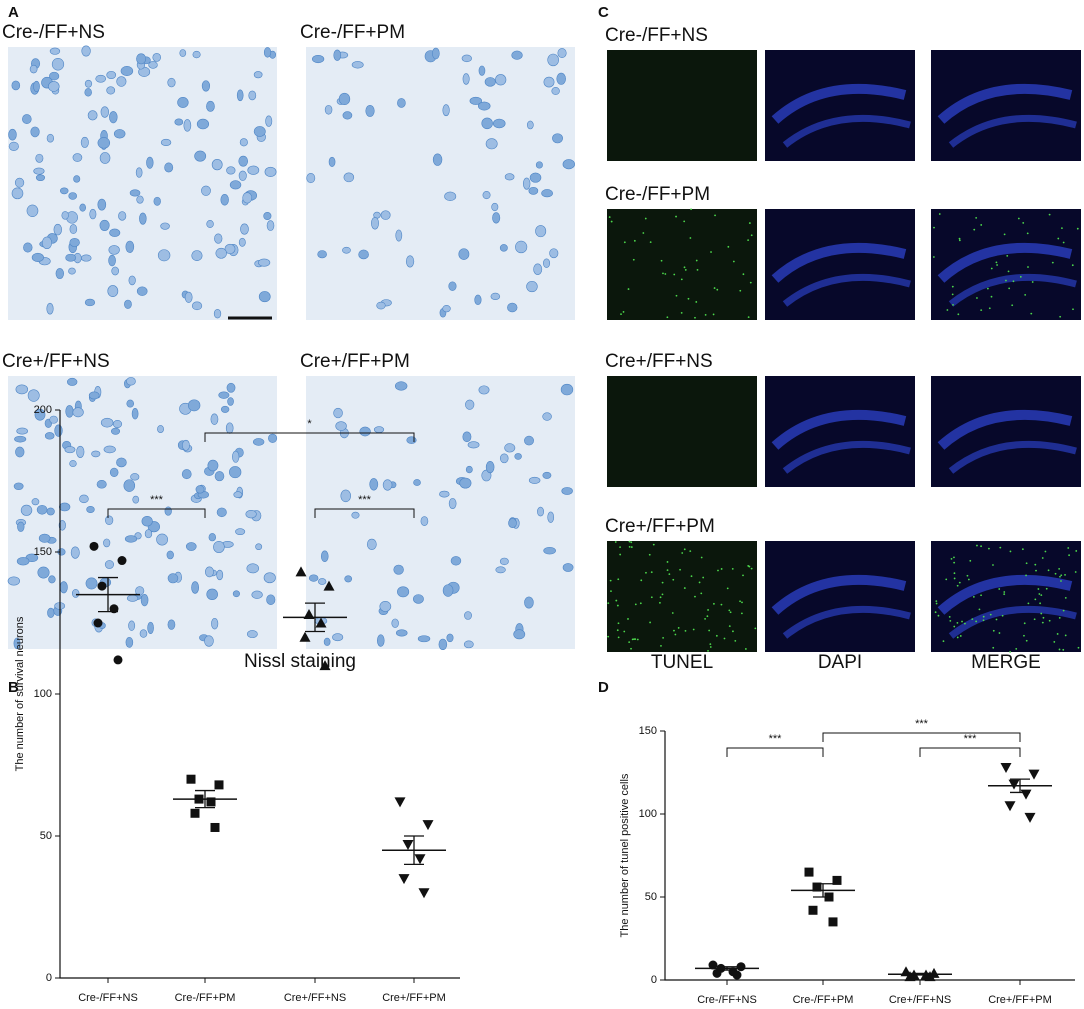  Describe the element at coordinates (657, 194) in the screenshot. I see `row-label: Cre-/FF+PM` at that location.